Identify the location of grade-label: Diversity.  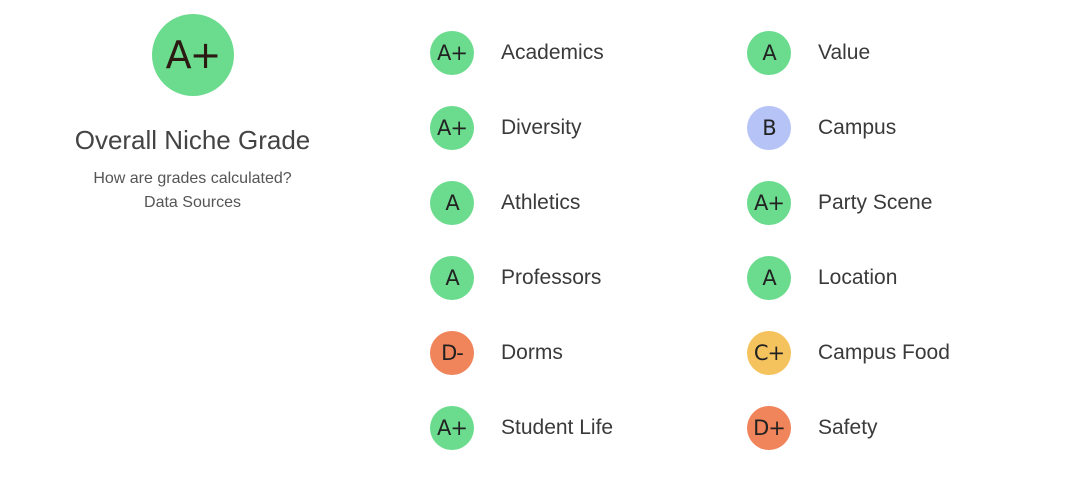
(541, 127).